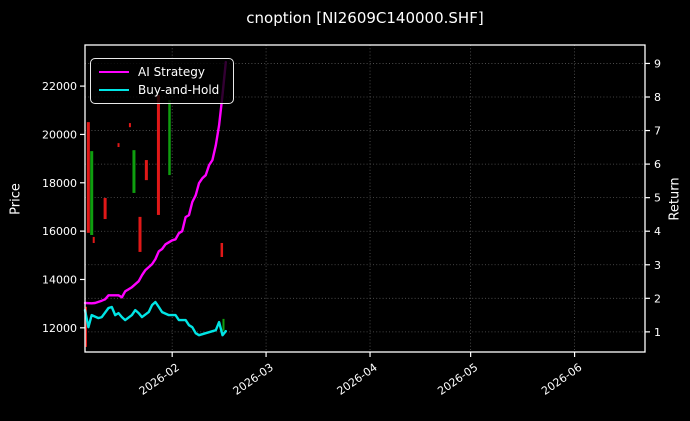 This screenshot has width=690, height=421. What do you see at coordinates (59, 328) in the screenshot?
I see `price-tick-label: 12000` at bounding box center [59, 328].